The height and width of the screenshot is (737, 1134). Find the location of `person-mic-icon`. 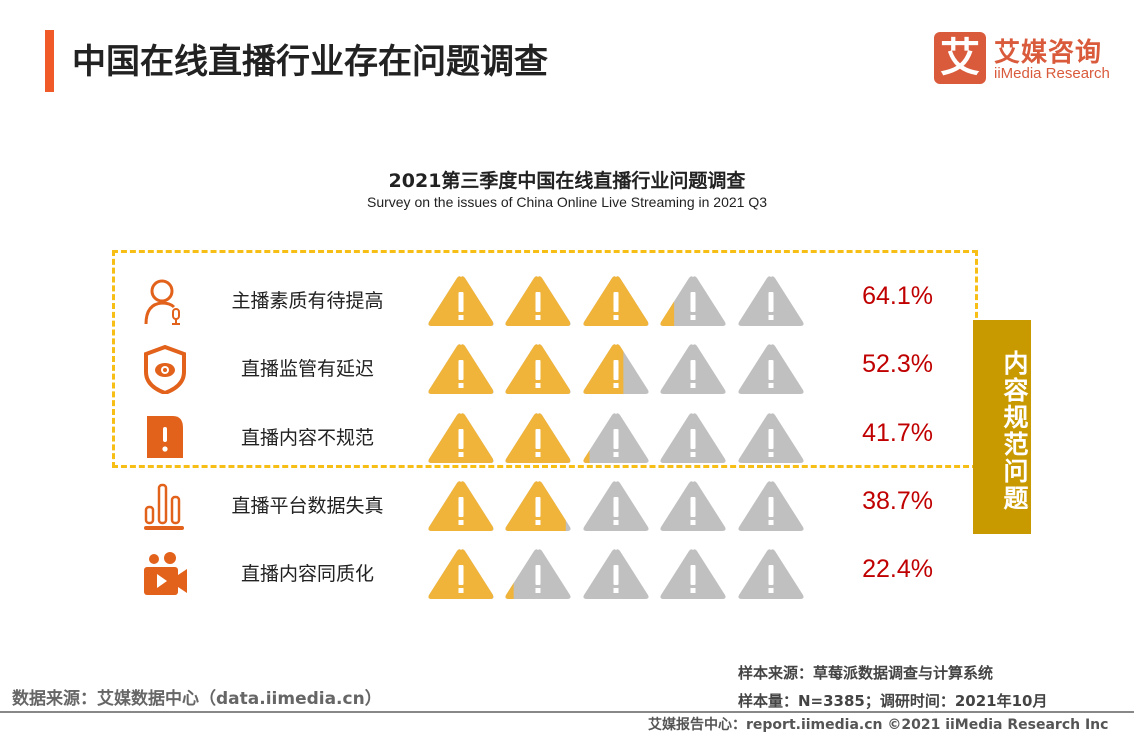

person-mic-icon is located at coordinates (165, 301).